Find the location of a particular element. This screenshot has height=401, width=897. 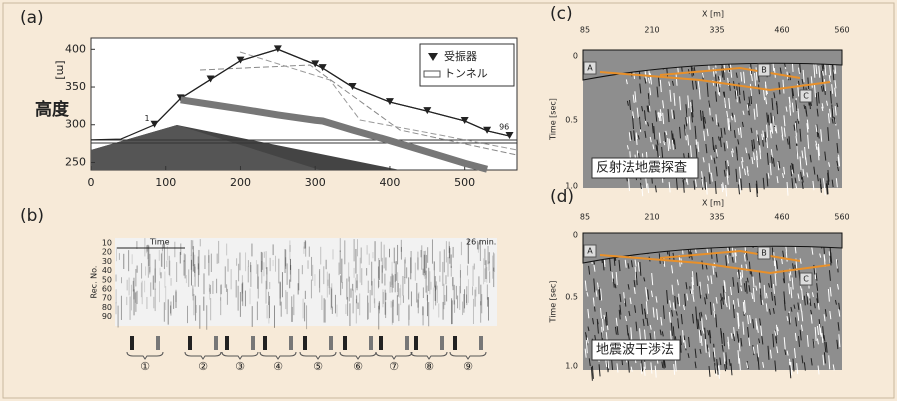

marker-box is located at coordinates (764, 70).